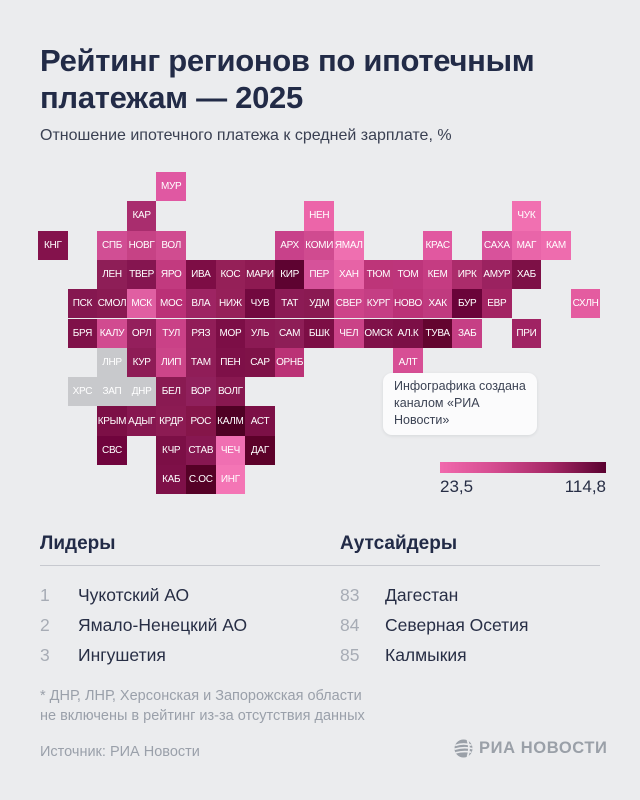 The height and width of the screenshot is (800, 640). Describe the element at coordinates (141, 392) in the screenshot. I see `region-tile-ДНР: ДНР` at that location.